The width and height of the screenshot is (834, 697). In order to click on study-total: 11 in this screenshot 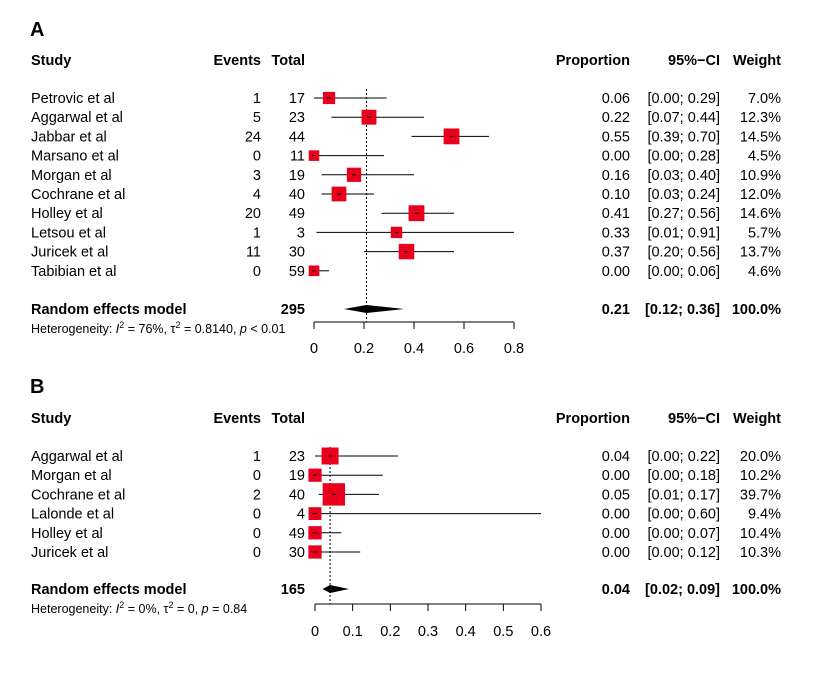, I will do `click(297, 157)`.